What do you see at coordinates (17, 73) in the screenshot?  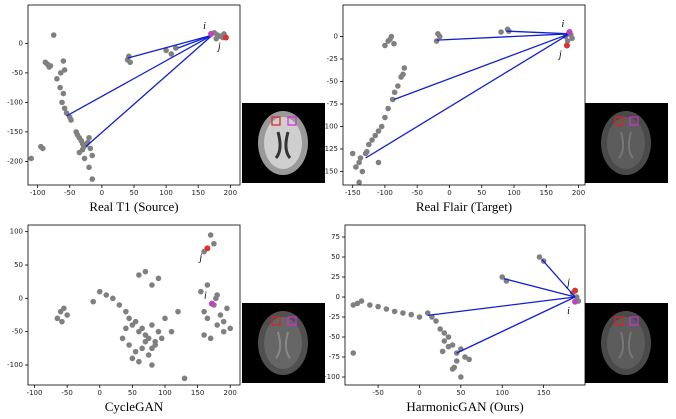 I see `y-tick-label: -50` at bounding box center [17, 73].